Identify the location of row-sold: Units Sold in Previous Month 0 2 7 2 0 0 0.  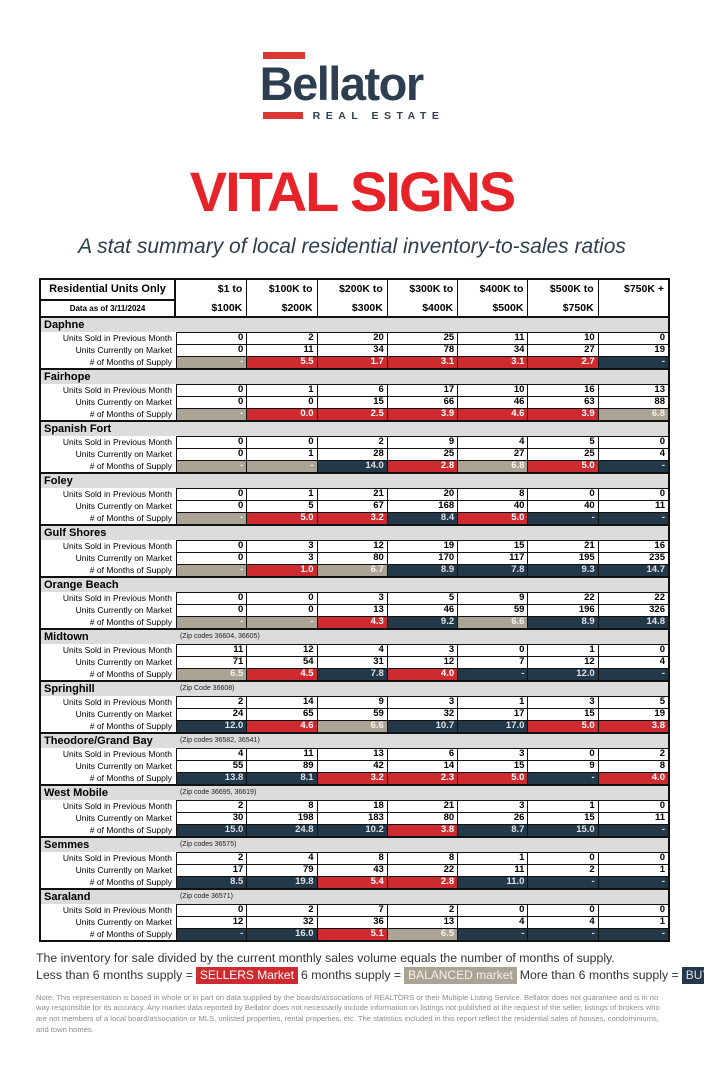
(354, 909).